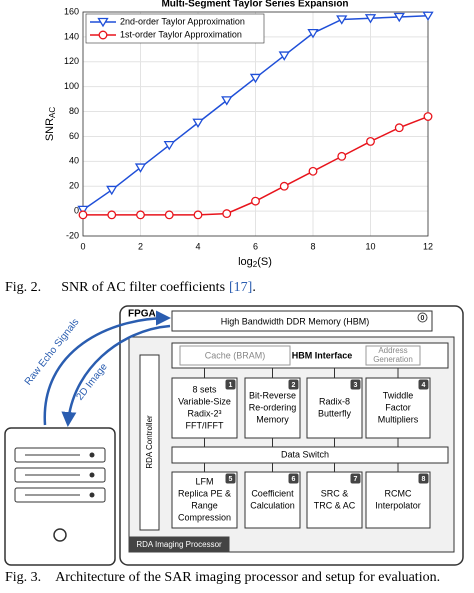 This screenshot has width=474, height=593. Describe the element at coordinates (235, 355) in the screenshot. I see `cache-label: Cache (BRAM)` at that location.